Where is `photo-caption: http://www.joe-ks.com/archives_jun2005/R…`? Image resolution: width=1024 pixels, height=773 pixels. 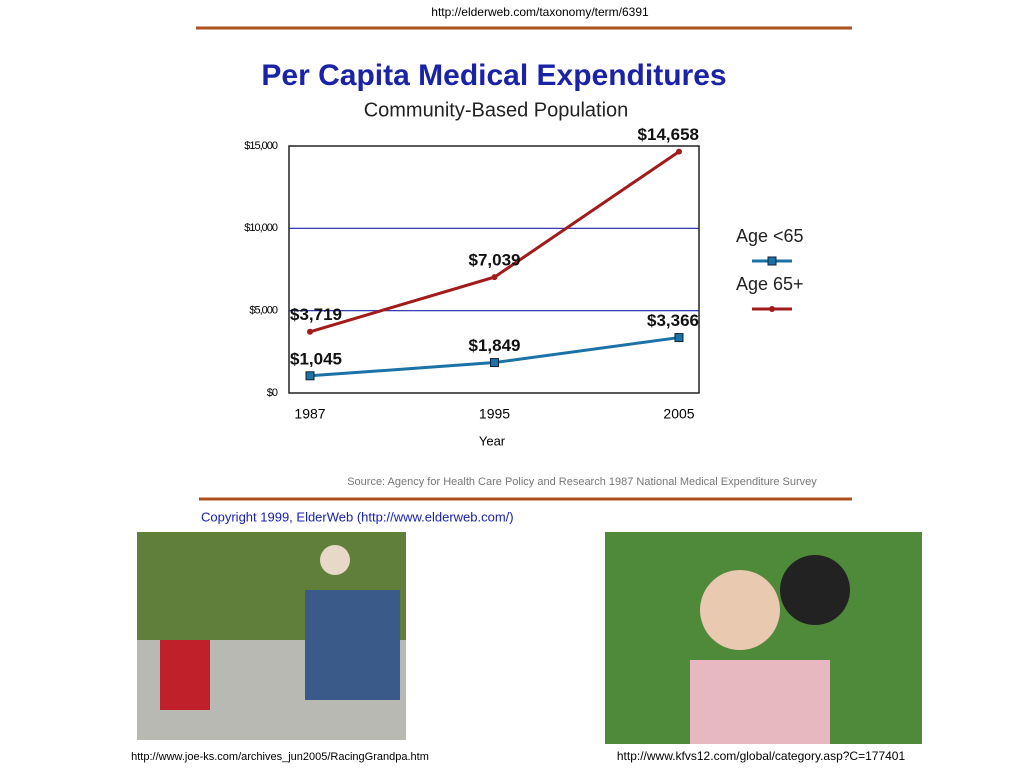
photo-caption: http://www.joe-ks.com/archives_jun2005/R… is located at coordinates (280, 757).